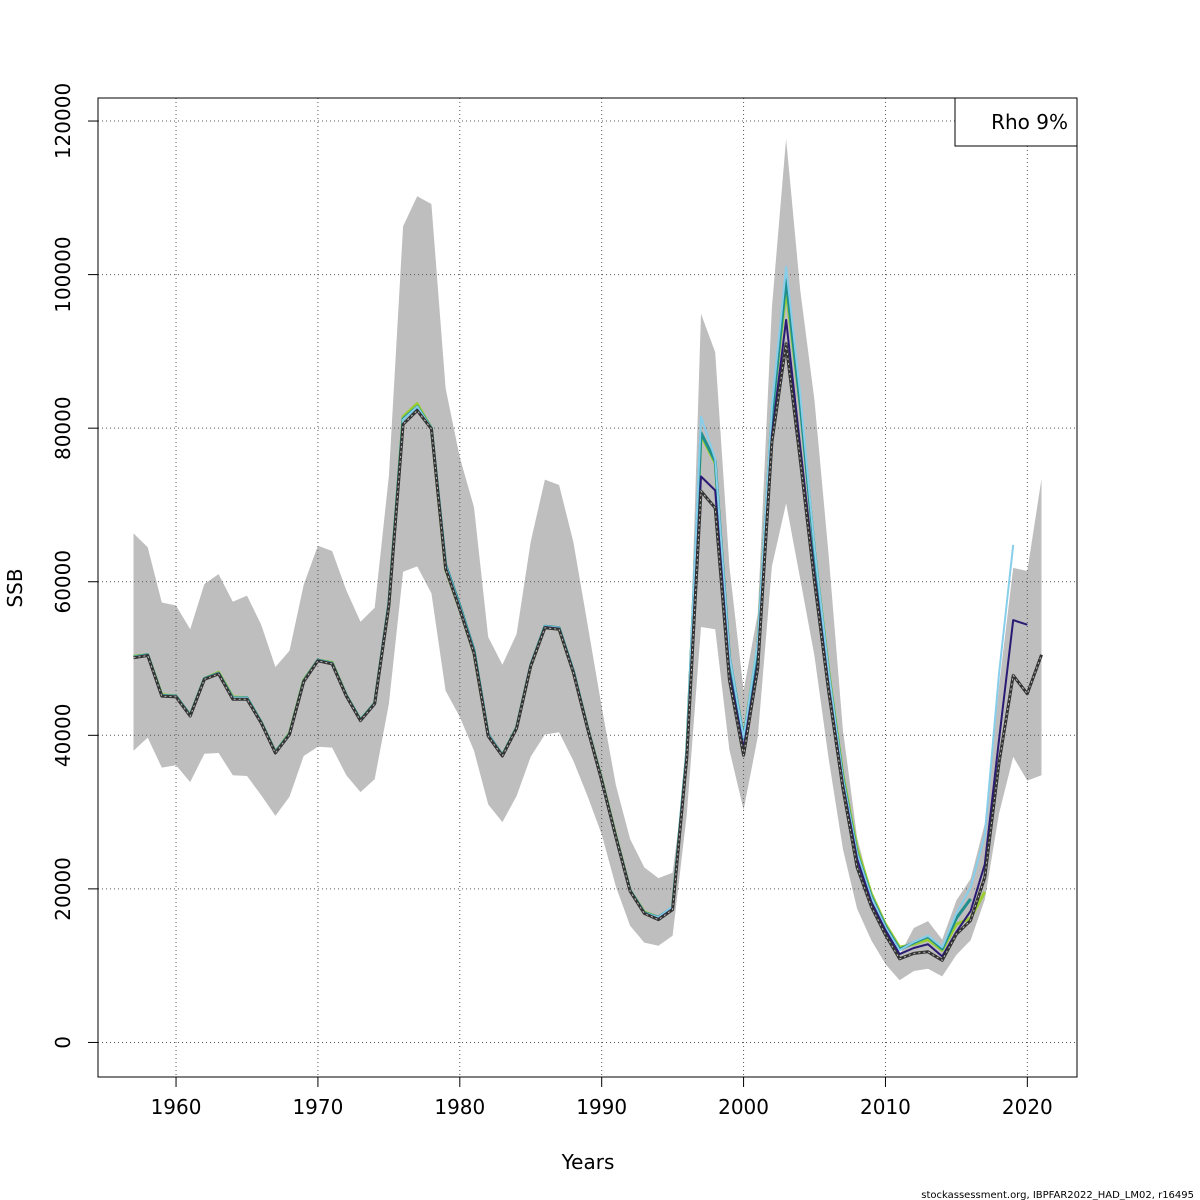  What do you see at coordinates (63, 428) in the screenshot?
I see `y-tick-label: 80000` at bounding box center [63, 428].